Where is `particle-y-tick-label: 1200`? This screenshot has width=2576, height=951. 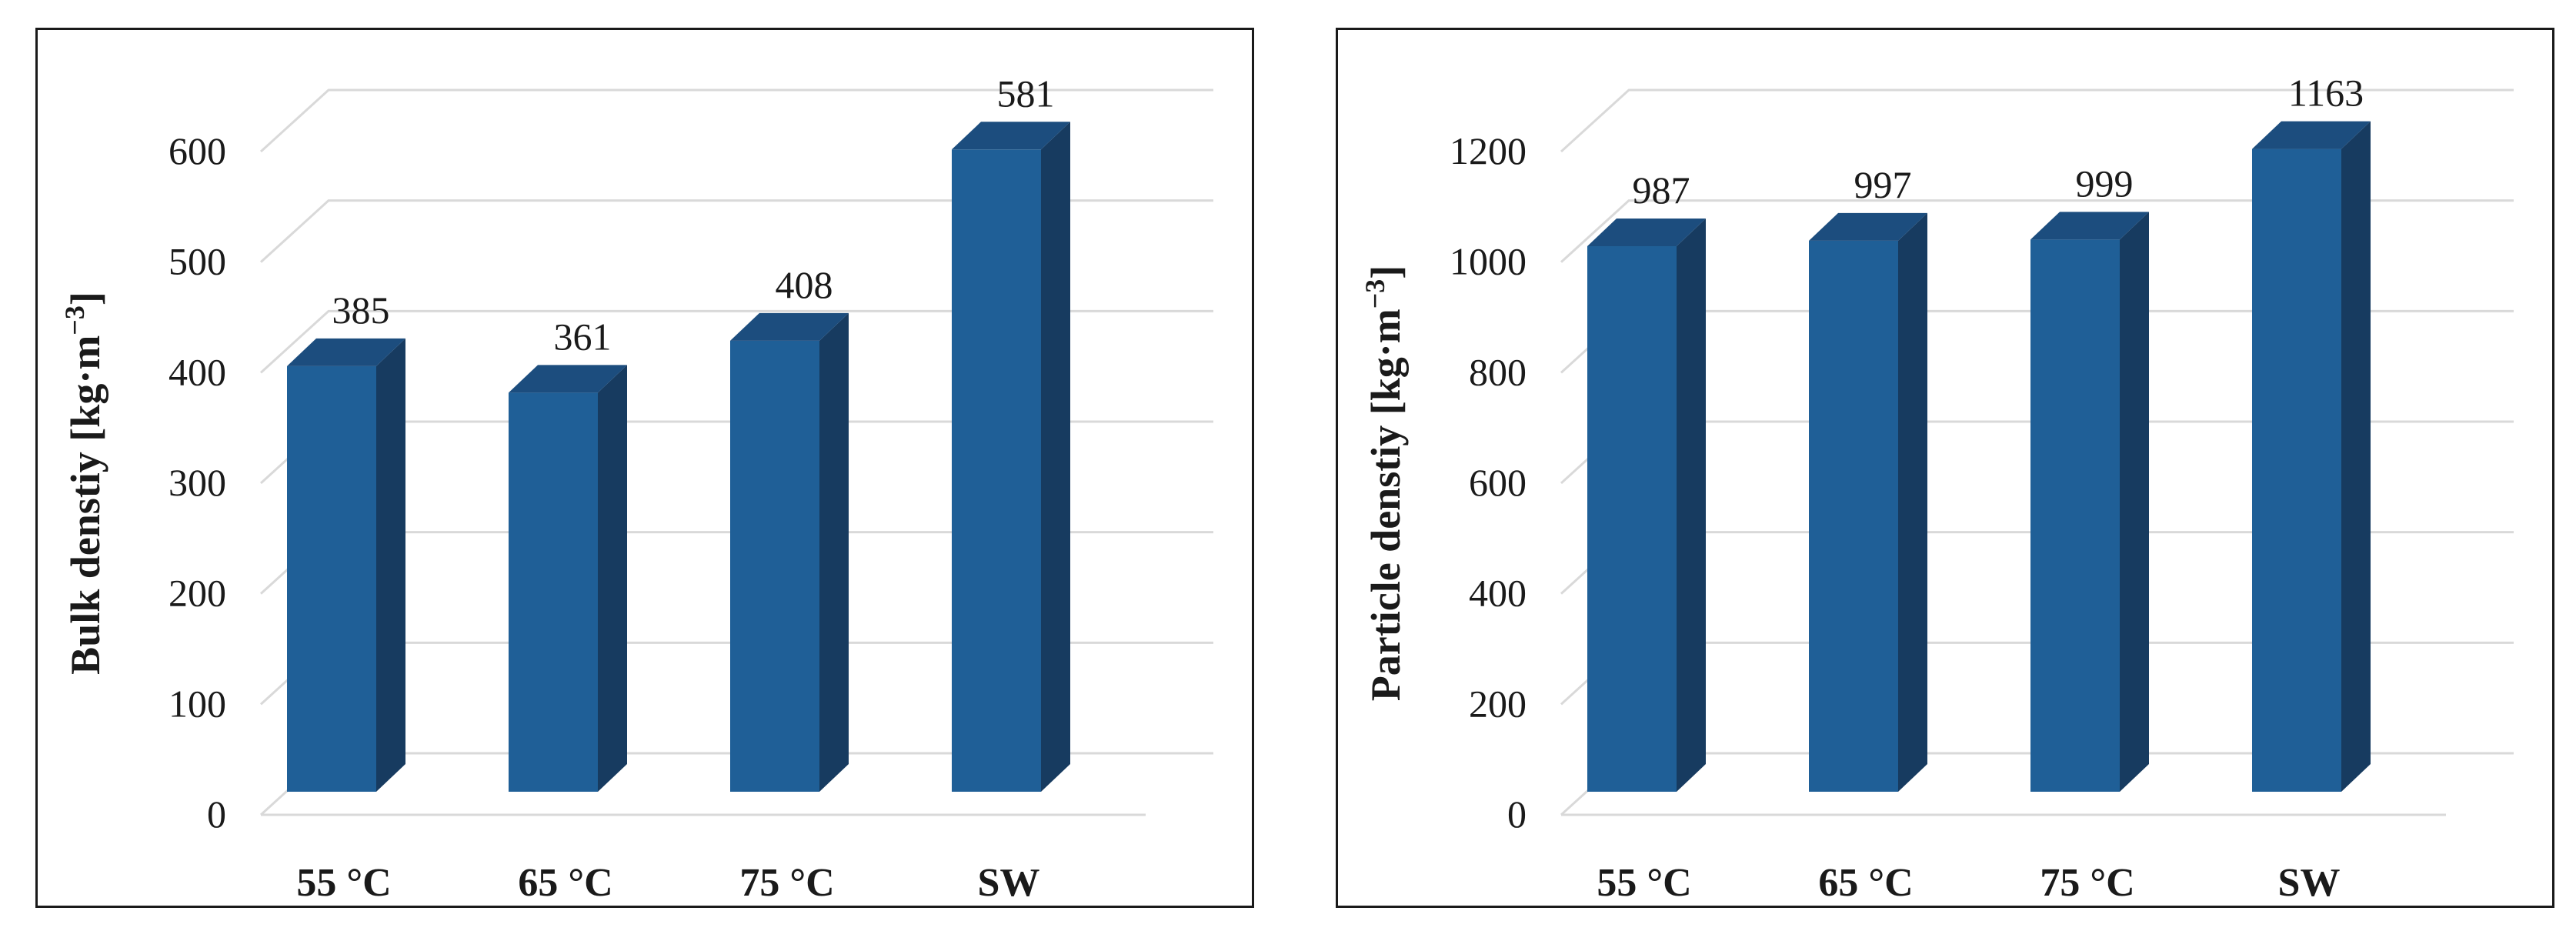 particle-y-tick-label: 1200 is located at coordinates (1489, 150).